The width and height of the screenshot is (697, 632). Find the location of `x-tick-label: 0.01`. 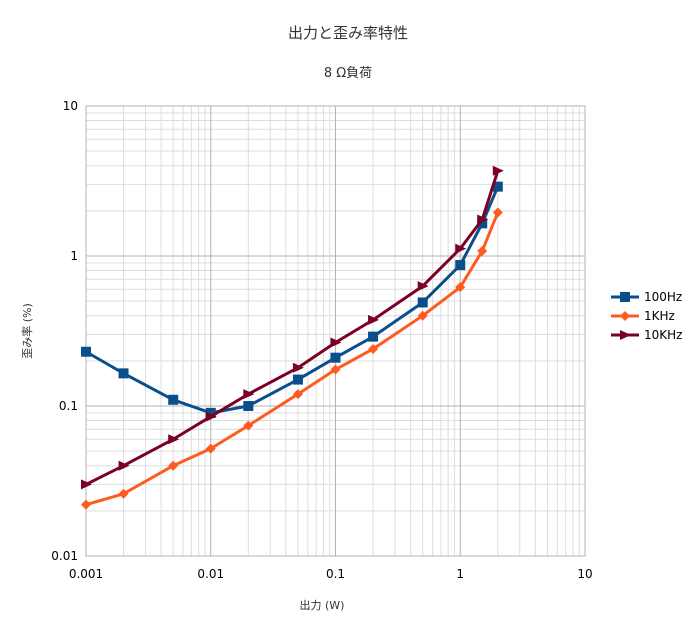

x-tick-label: 0.01 is located at coordinates (210, 574).